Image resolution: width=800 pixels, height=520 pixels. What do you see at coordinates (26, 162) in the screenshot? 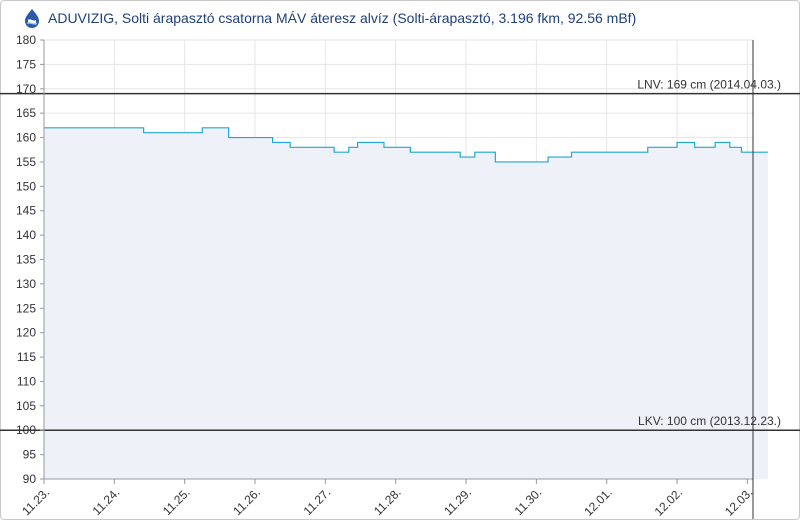
I see `y-tick-label: 155` at bounding box center [26, 162].